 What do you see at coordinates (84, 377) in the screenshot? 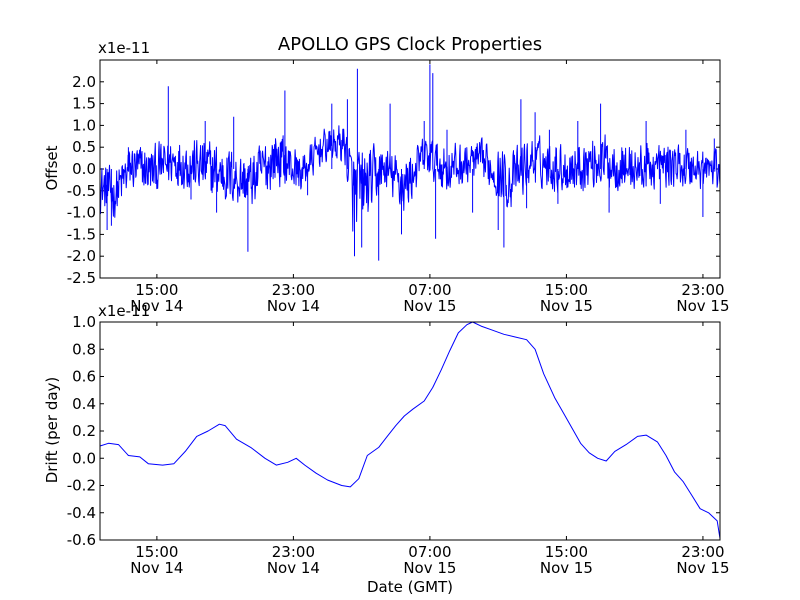
I see `drift-ytick-label: 0.6` at bounding box center [84, 377].